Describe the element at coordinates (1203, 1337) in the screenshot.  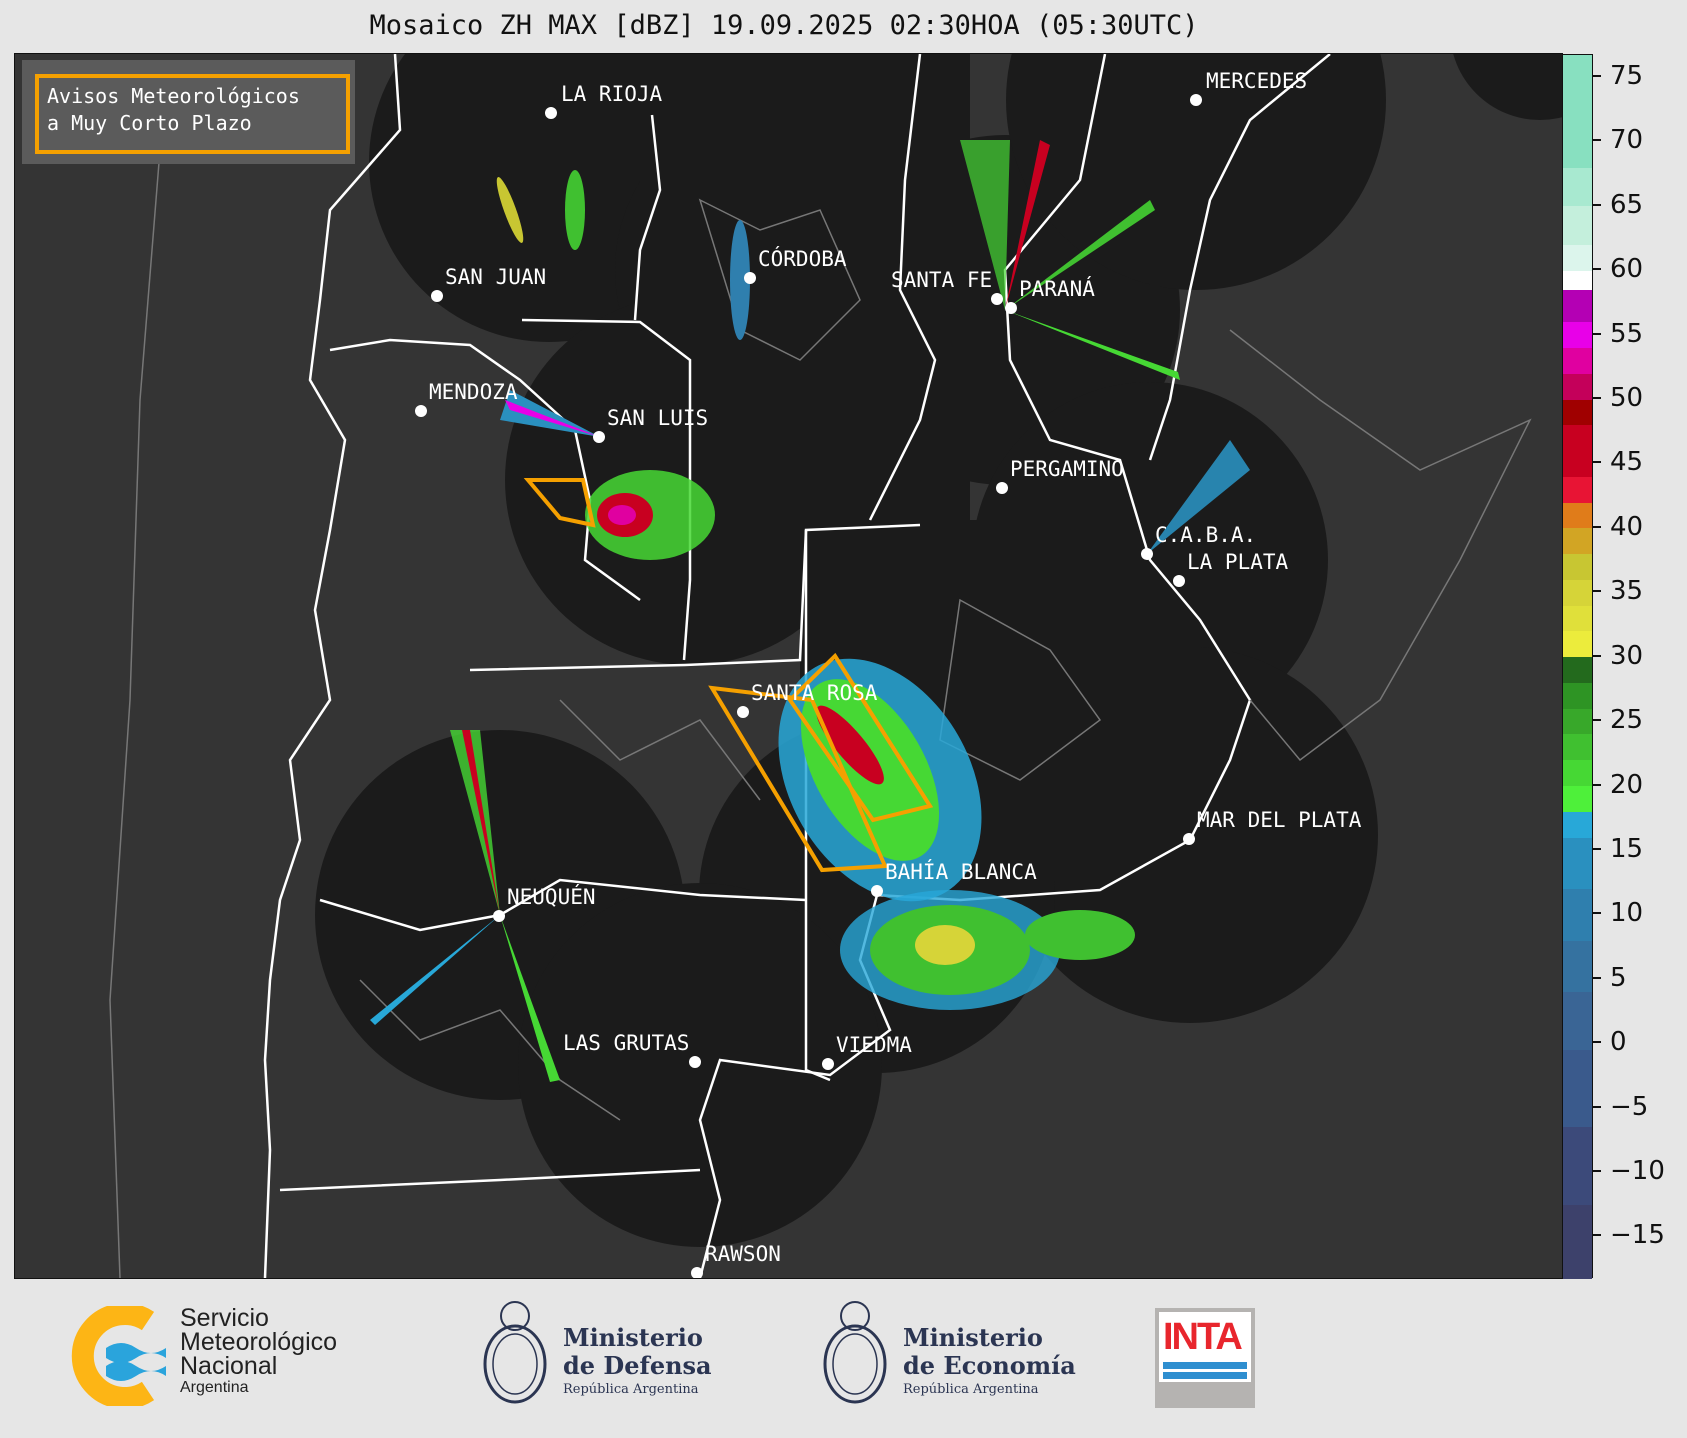
I see `inta-label: INTA` at that location.